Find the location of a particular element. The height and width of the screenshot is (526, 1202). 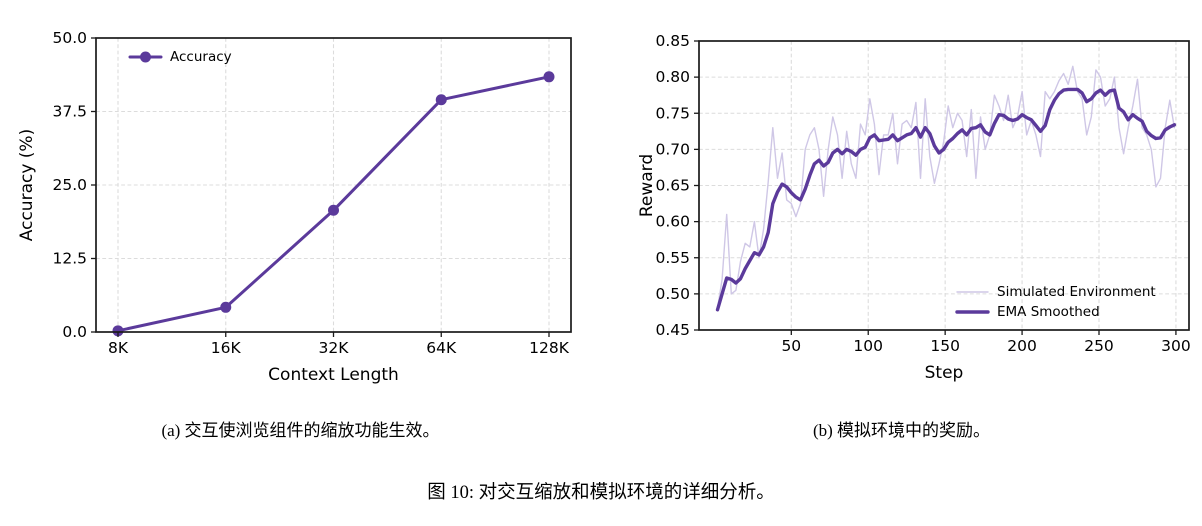

x-axis-label: Context Length is located at coordinates (333, 375).